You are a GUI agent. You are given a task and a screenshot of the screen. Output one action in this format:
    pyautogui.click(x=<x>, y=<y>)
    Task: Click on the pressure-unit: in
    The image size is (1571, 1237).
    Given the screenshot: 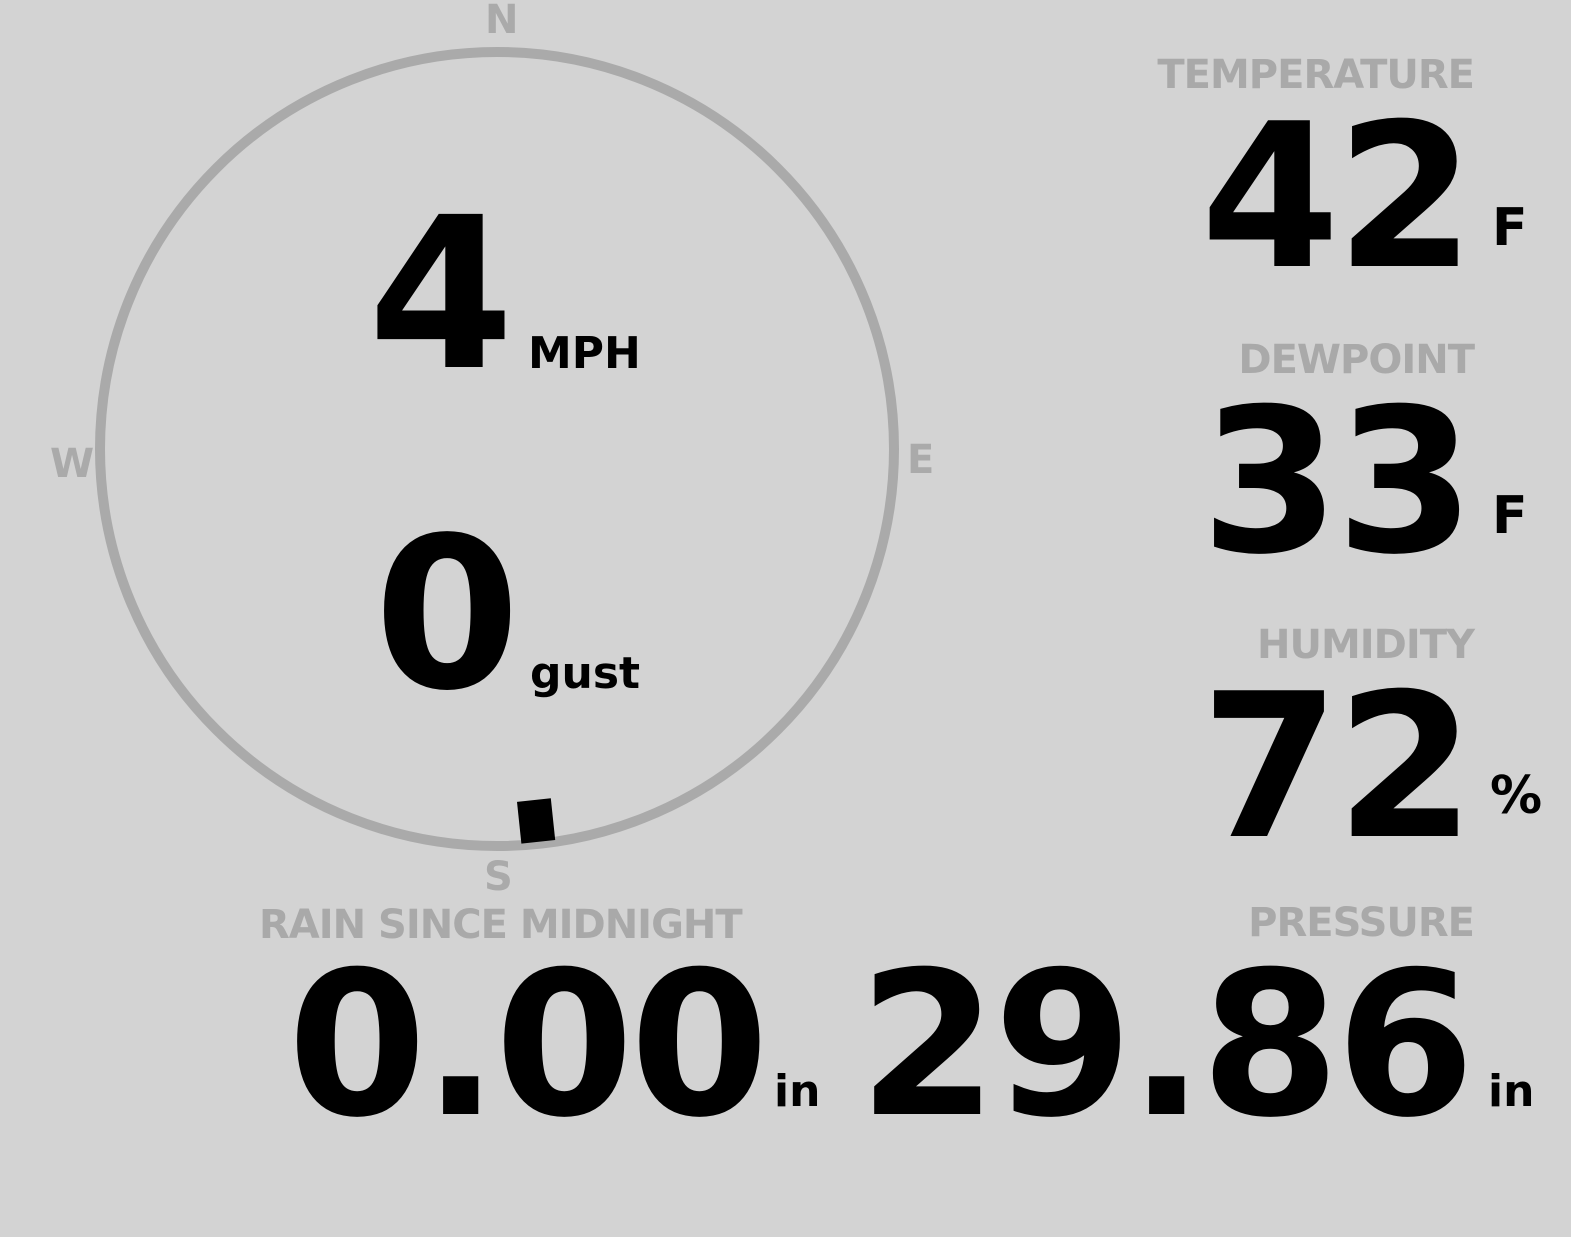 What is the action you would take?
    pyautogui.click(x=1511, y=1091)
    